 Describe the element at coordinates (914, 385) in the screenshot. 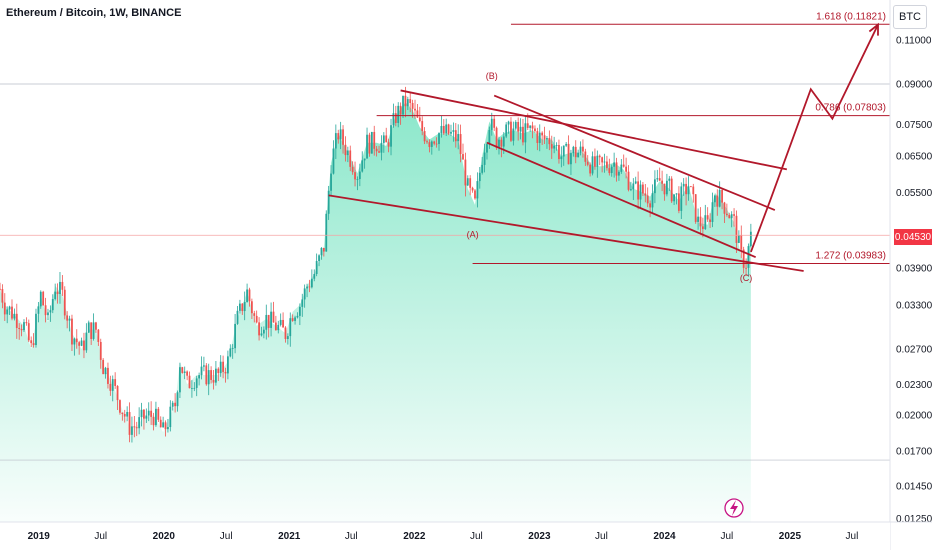

I see `y-tick-label: 0.02300` at that location.